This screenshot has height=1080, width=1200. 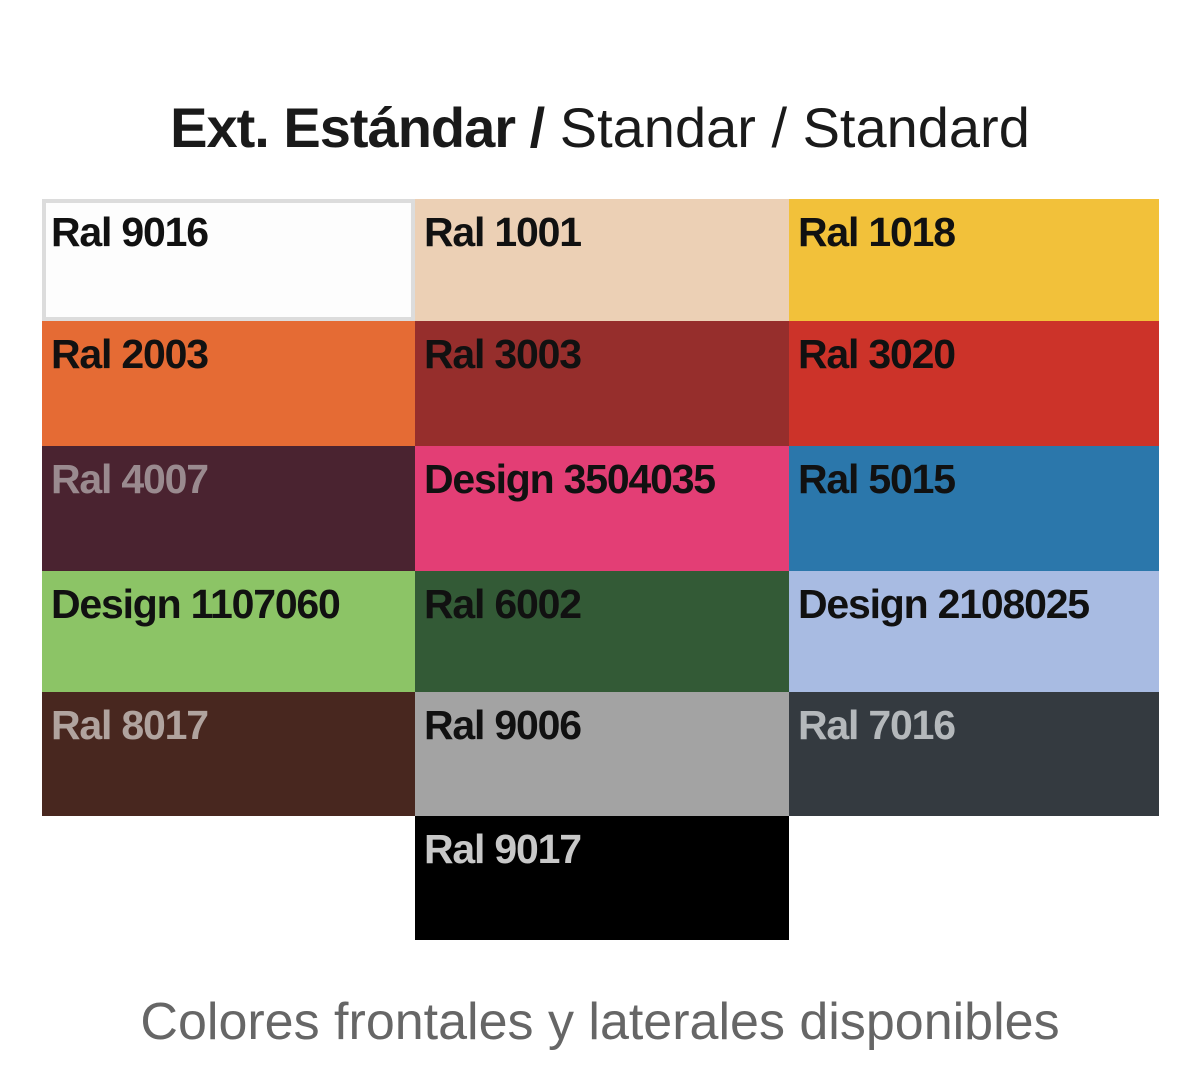 What do you see at coordinates (228, 754) in the screenshot?
I see `color-swatch: Ral 8017` at bounding box center [228, 754].